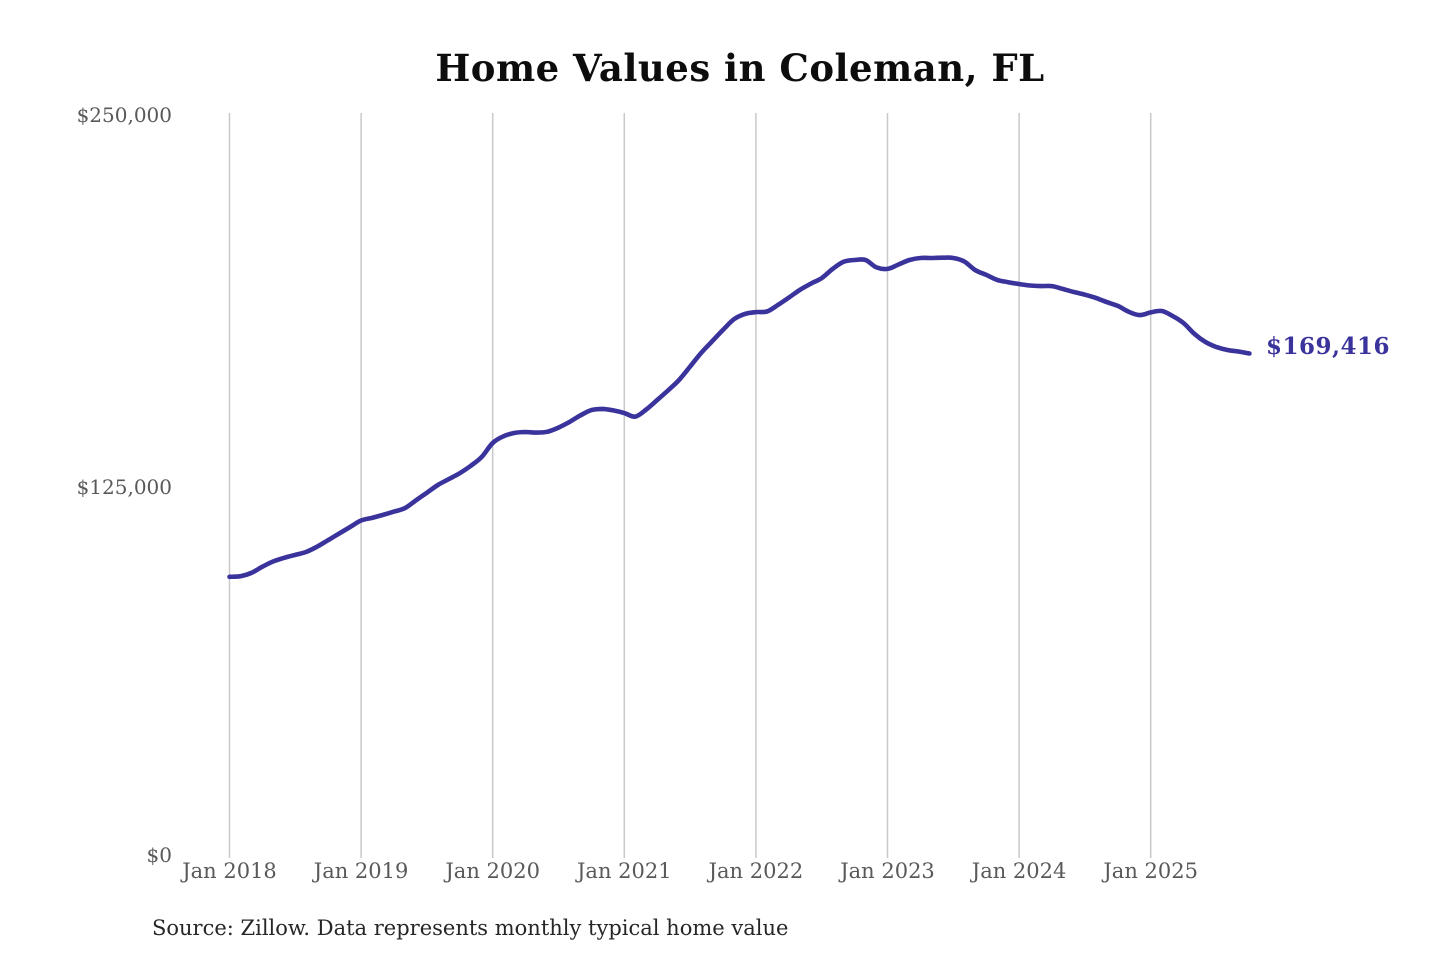 This screenshot has height=960, width=1440. Describe the element at coordinates (887, 871) in the screenshot. I see `x-axis-tick-2023: Jan 2023` at that location.